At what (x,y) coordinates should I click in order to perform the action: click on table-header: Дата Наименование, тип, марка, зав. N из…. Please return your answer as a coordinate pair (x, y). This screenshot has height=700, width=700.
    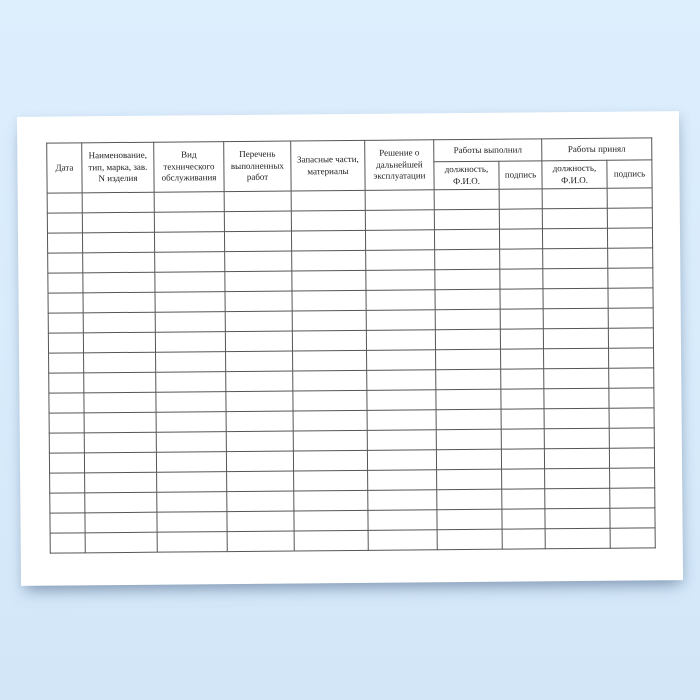
    Looking at the image, I should click on (349, 165).